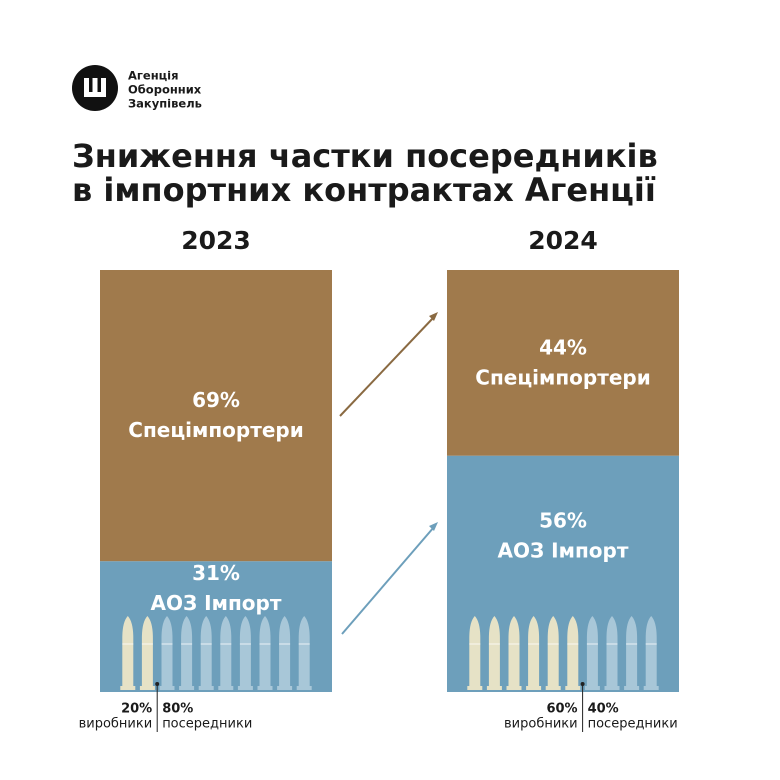 This screenshot has width=780, height=780. Describe the element at coordinates (216, 573) in the screenshot. I see `segment-value: 31%` at that location.